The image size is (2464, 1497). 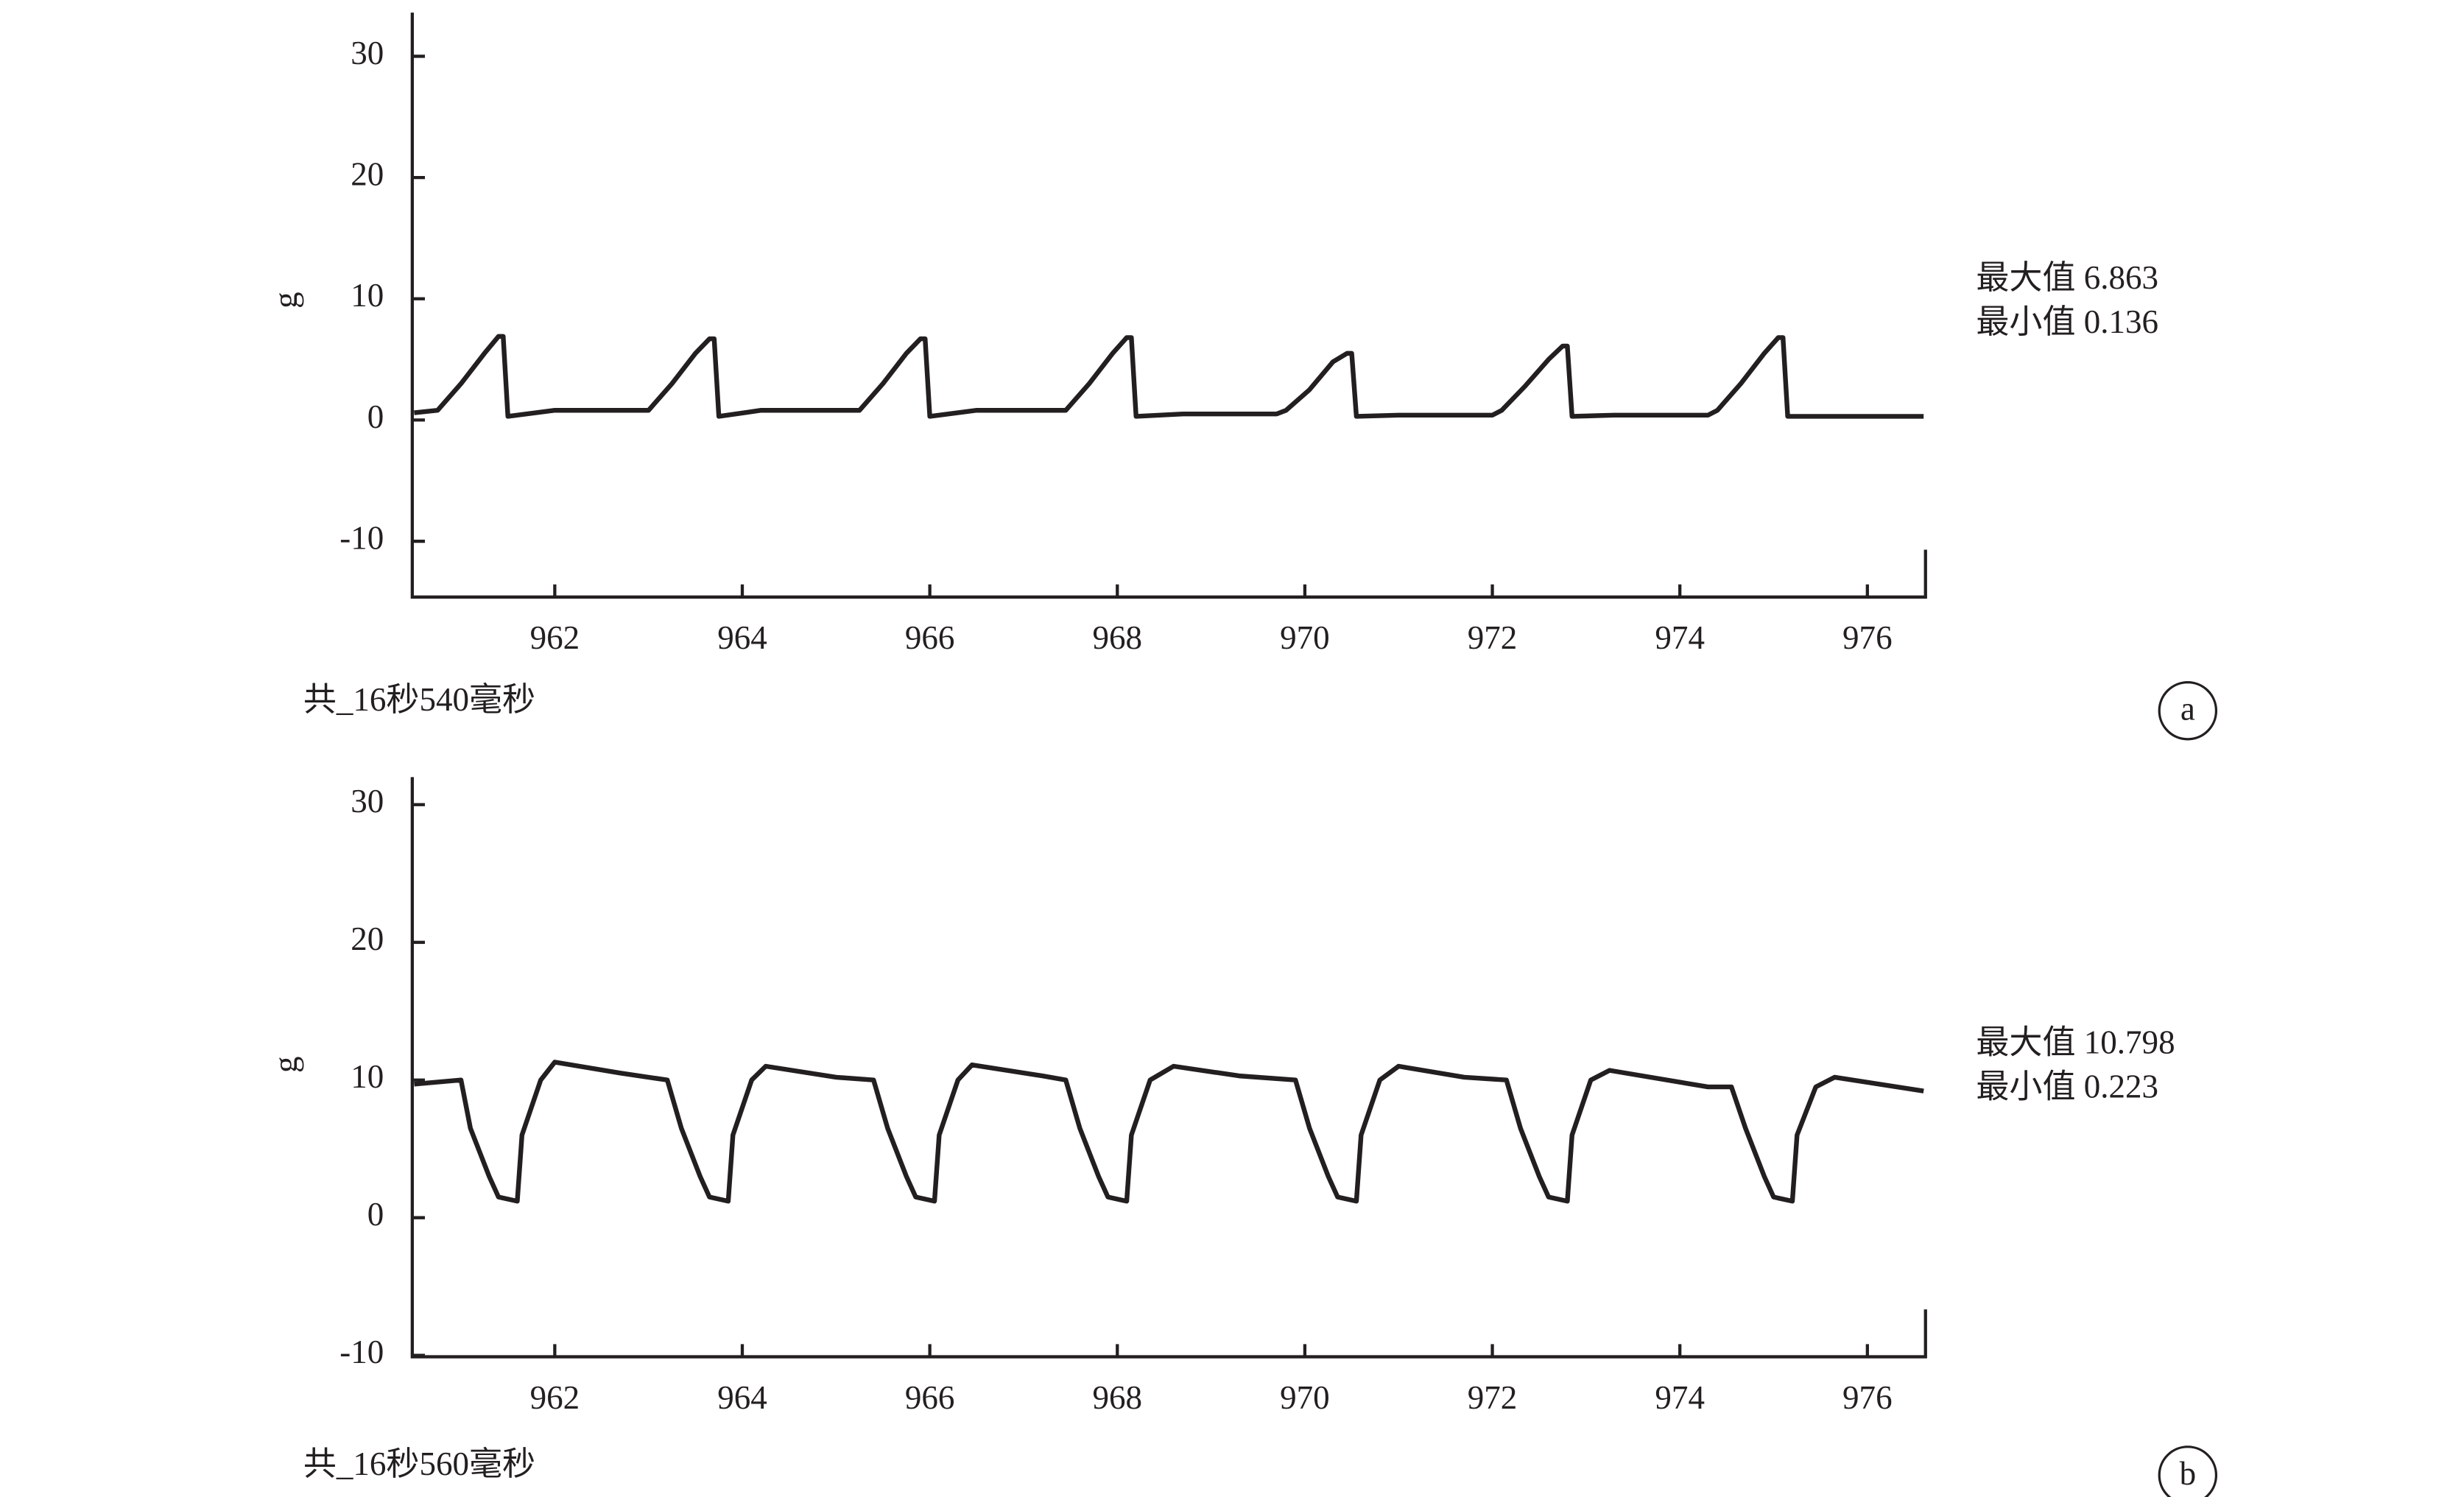 I want to click on panel-label: b, so click(x=2188, y=1473).